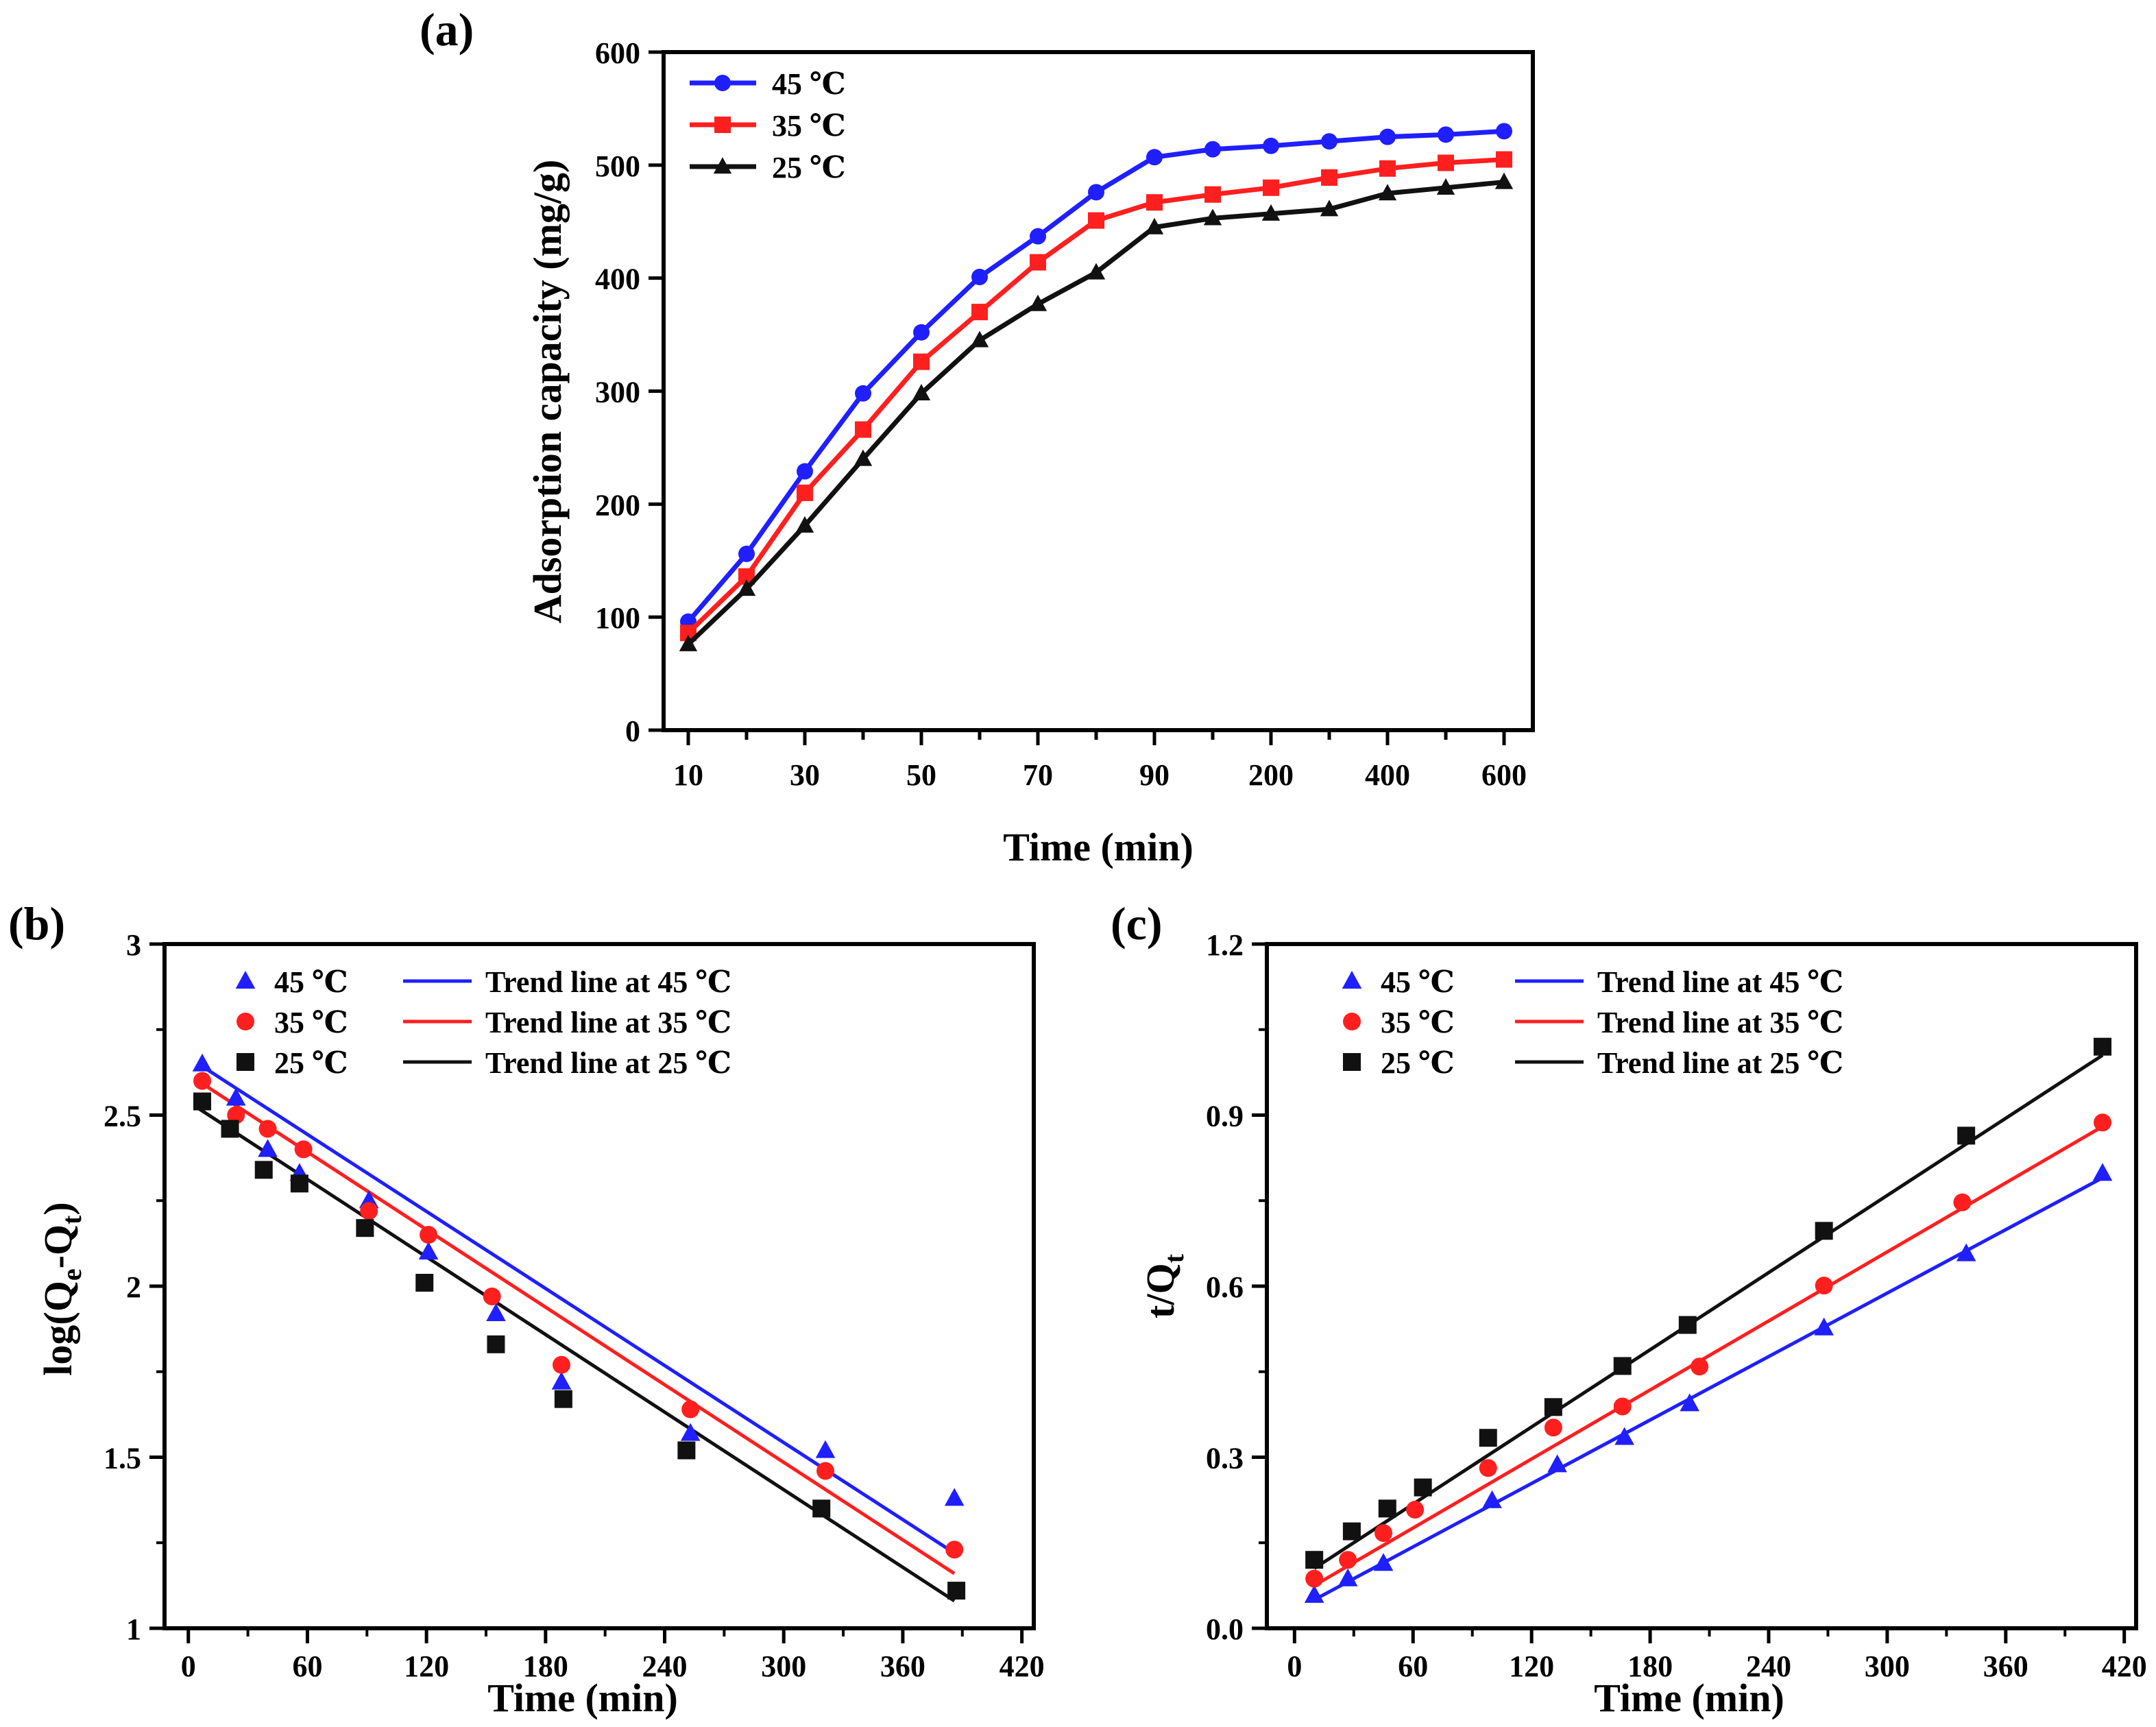  I want to click on legend-label: 35 ℃, so click(1418, 1022).